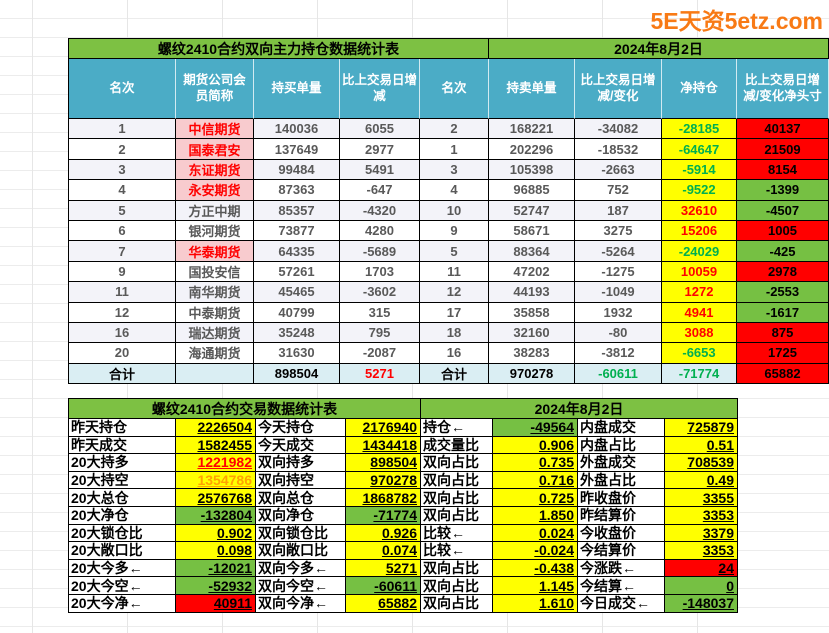 This screenshot has height=633, width=829. I want to click on metric-value-cell: 0.735, so click(535, 463).